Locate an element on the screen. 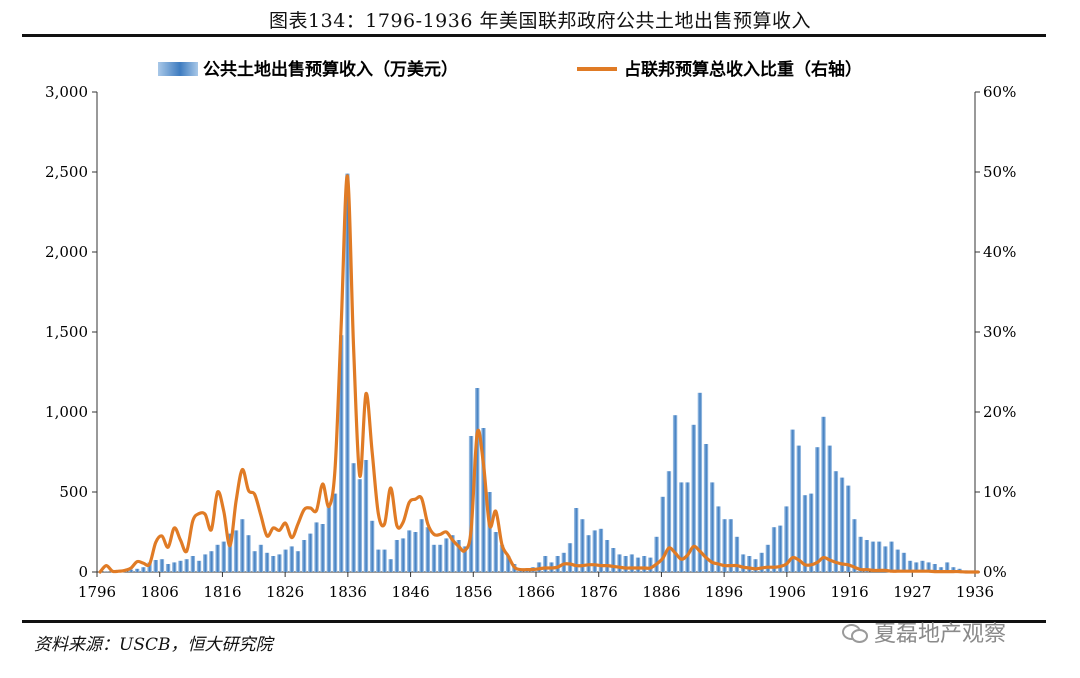 Image resolution: width=1080 pixels, height=678 pixels. legend-bar-label: 公共土地出售预算收入（万美元） is located at coordinates (330, 69).